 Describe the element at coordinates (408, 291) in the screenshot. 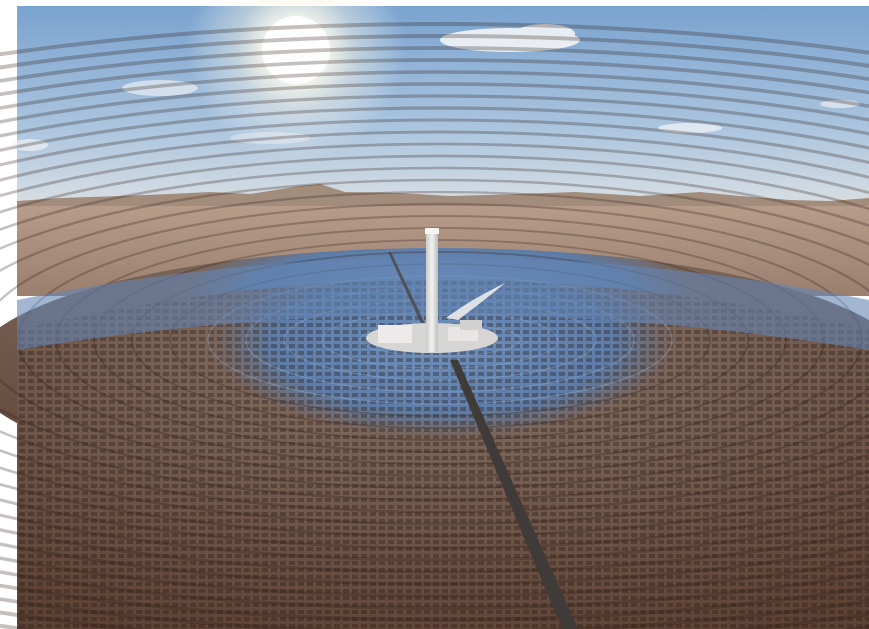

I see `service-road-far` at that location.